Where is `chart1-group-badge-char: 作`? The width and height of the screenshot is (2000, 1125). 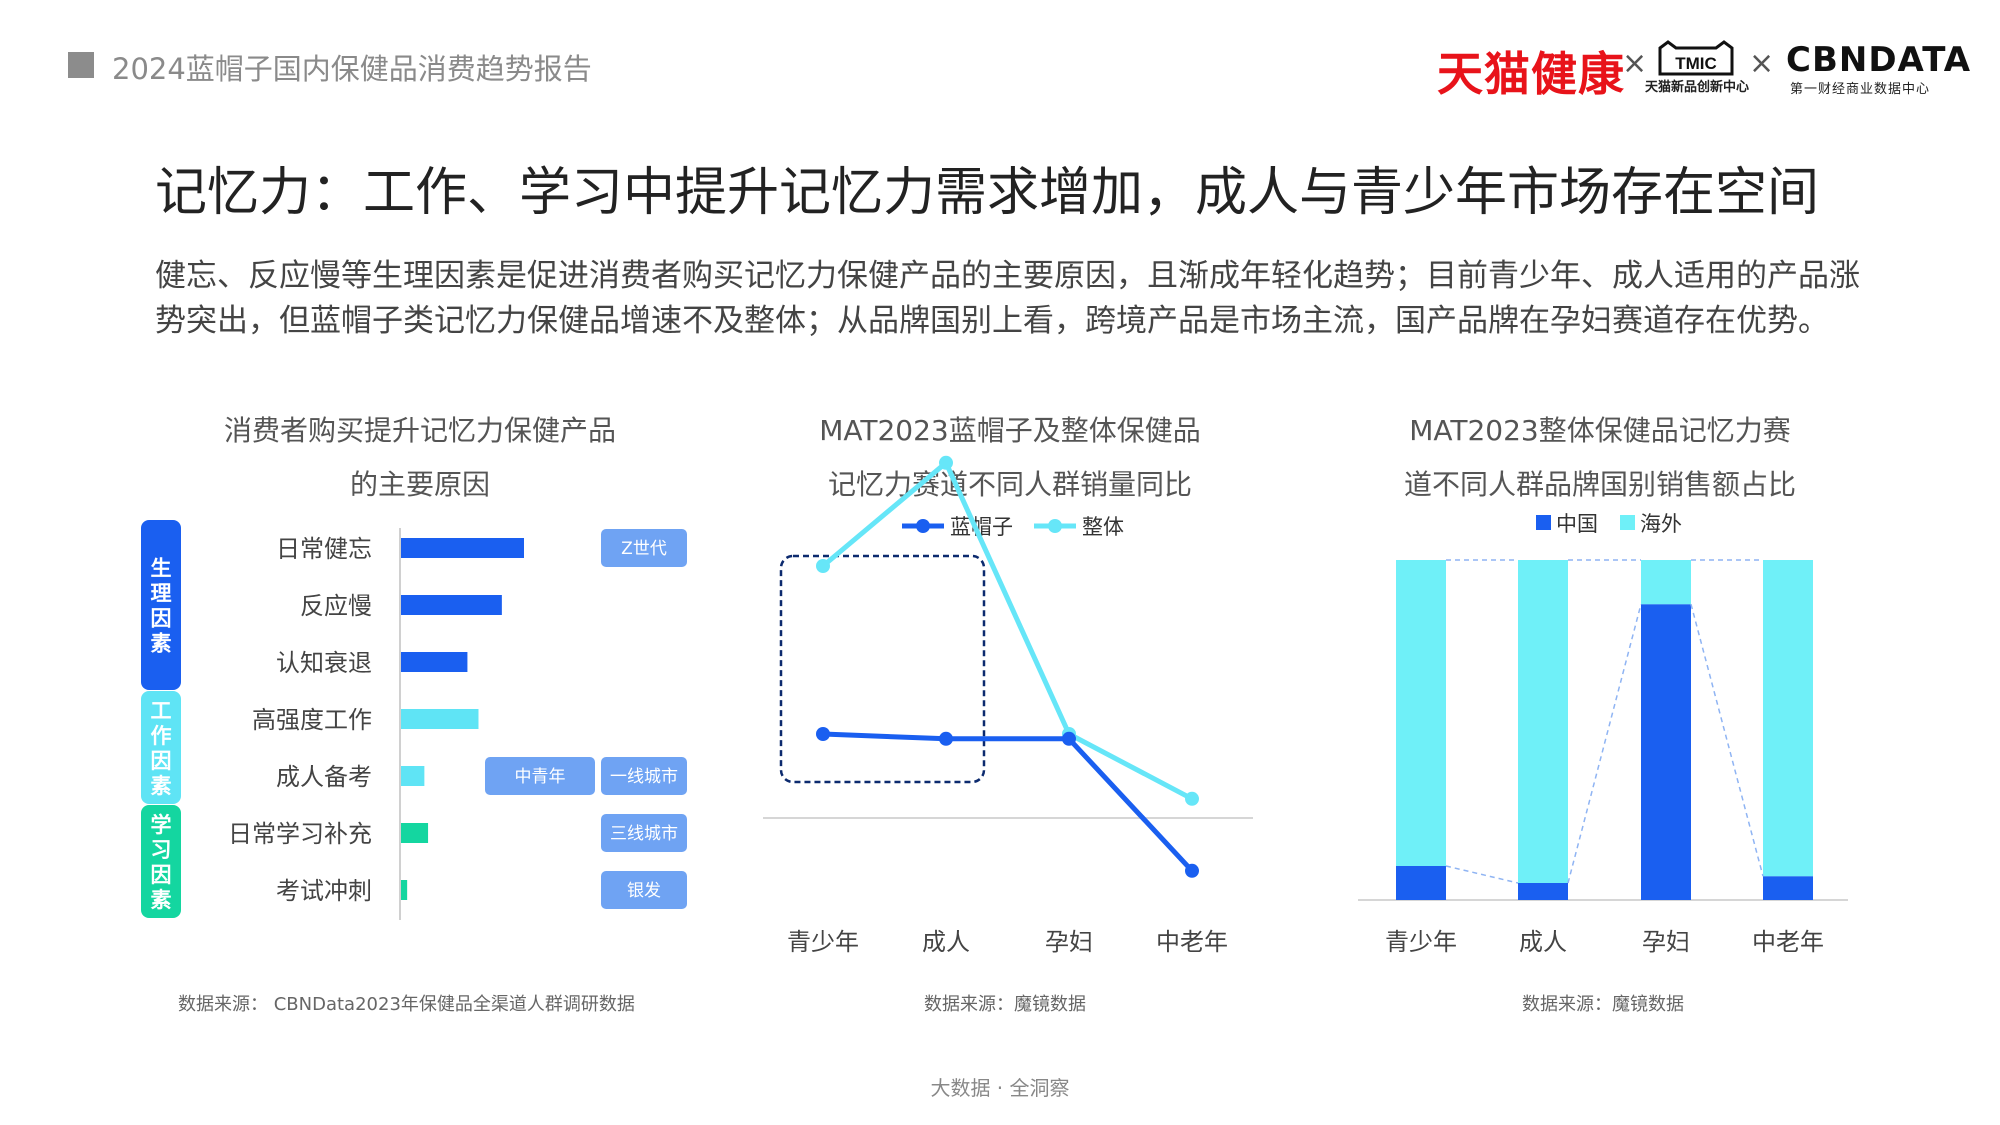 chart1-group-badge-char: 作 is located at coordinates (161, 736).